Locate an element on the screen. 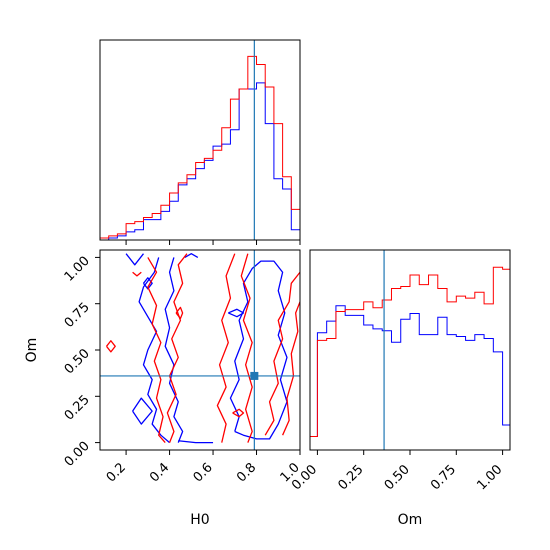 This screenshot has height=550, width=550. h0-marginal-histogram is located at coordinates (200, 142).